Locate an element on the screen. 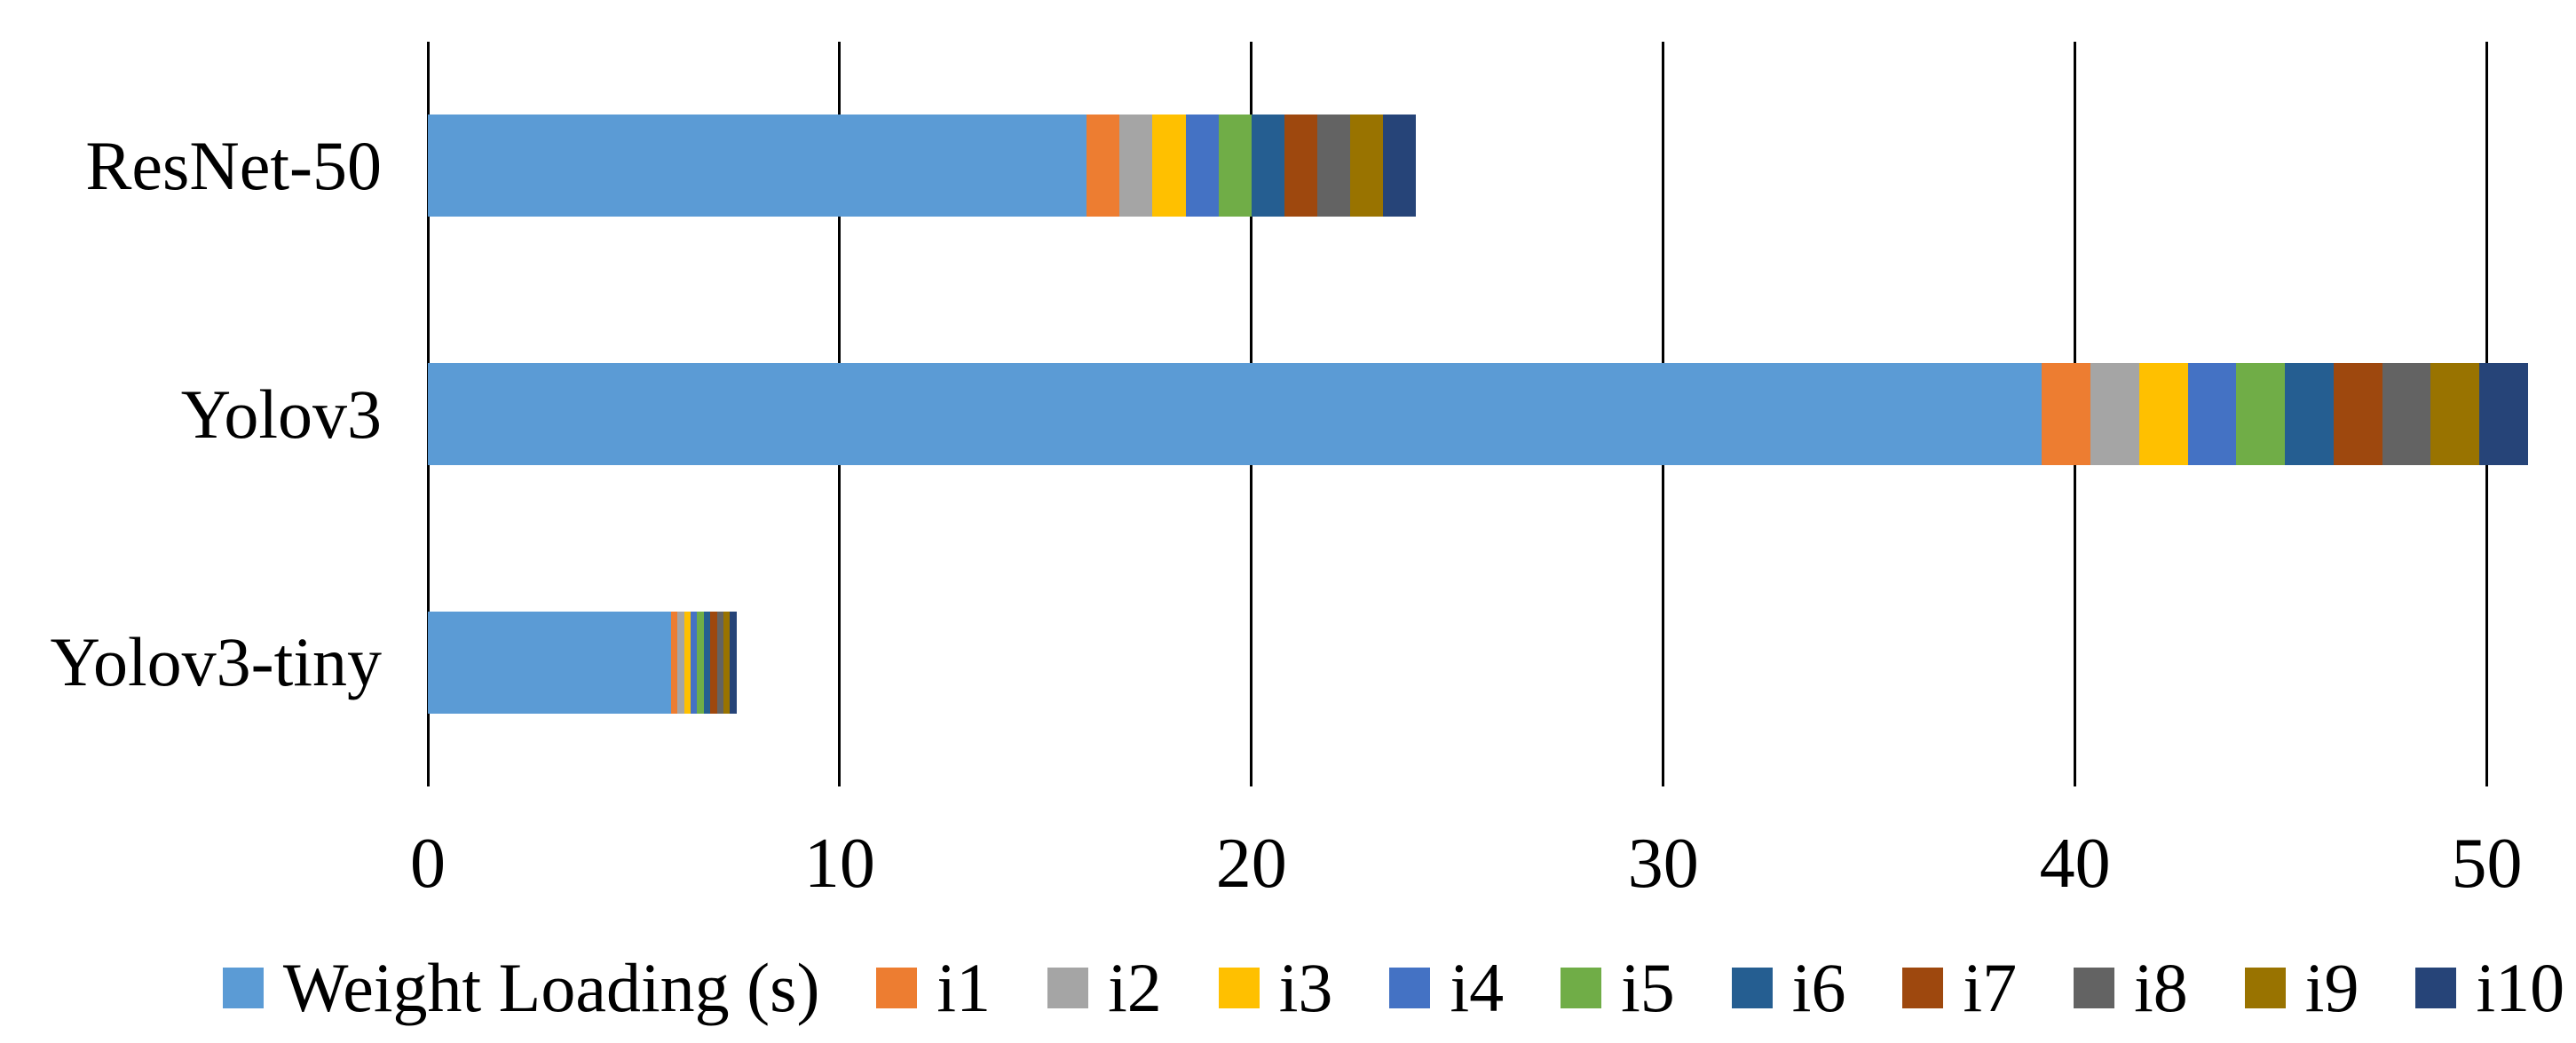  legend-label-i7: i7 is located at coordinates (1990, 987).